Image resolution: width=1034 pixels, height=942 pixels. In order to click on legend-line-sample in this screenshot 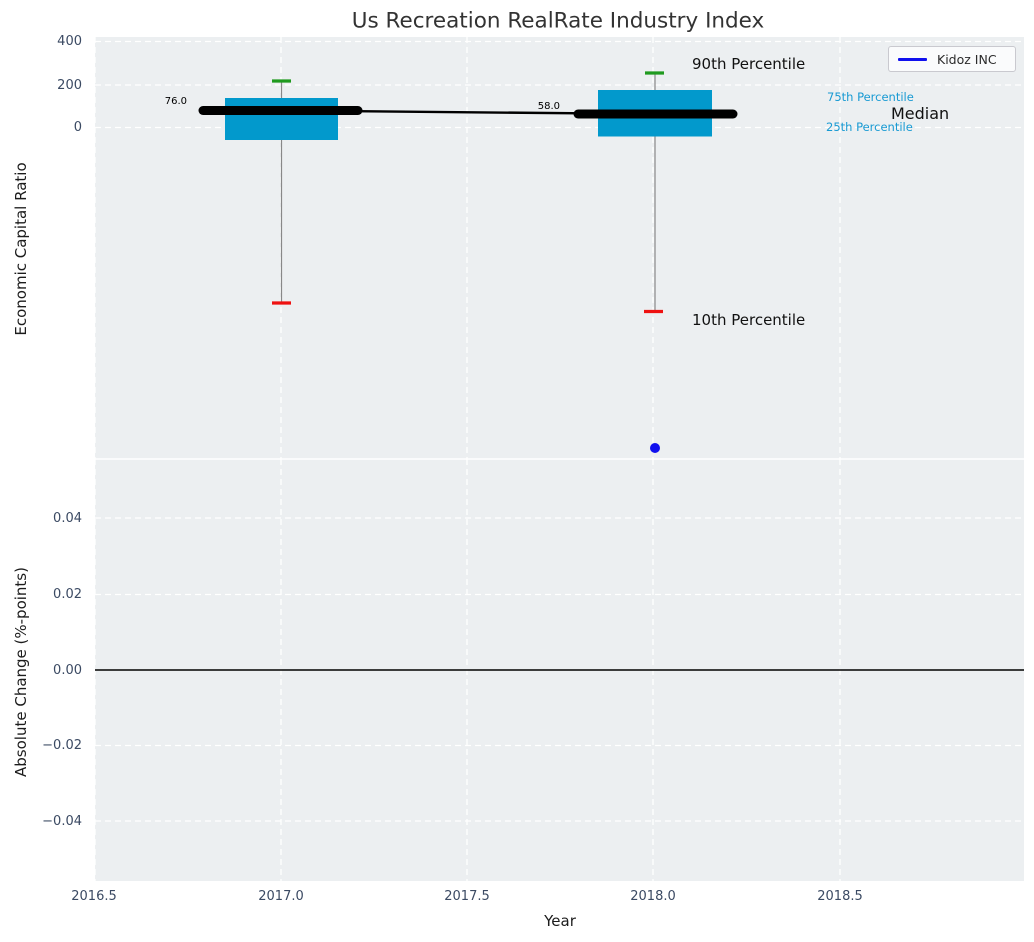, I will do `click(912, 59)`.